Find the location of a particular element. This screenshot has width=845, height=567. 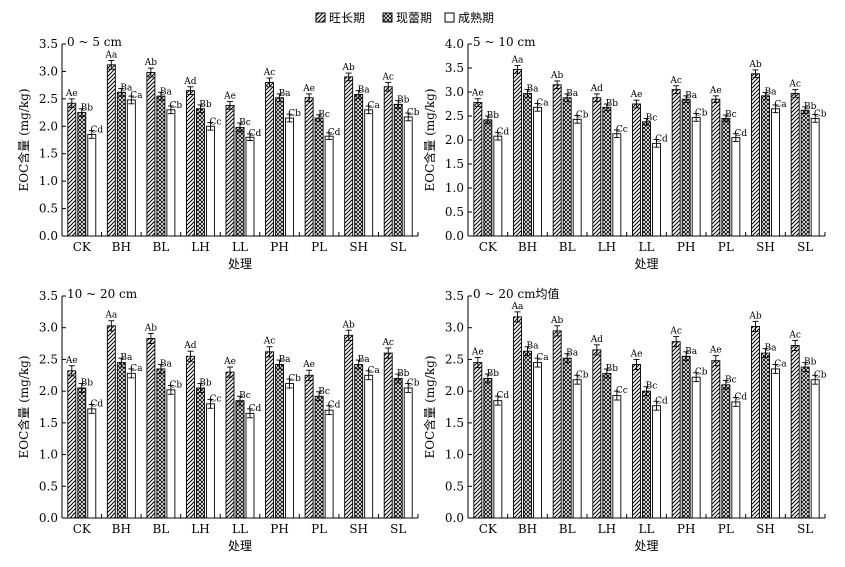

x-tick-label: PH is located at coordinates (279, 529).